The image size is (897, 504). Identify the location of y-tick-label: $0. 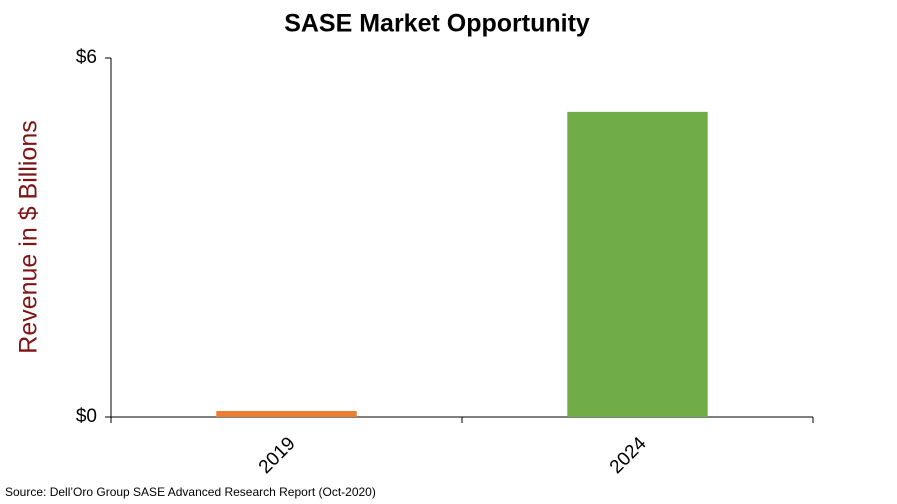
(86, 416).